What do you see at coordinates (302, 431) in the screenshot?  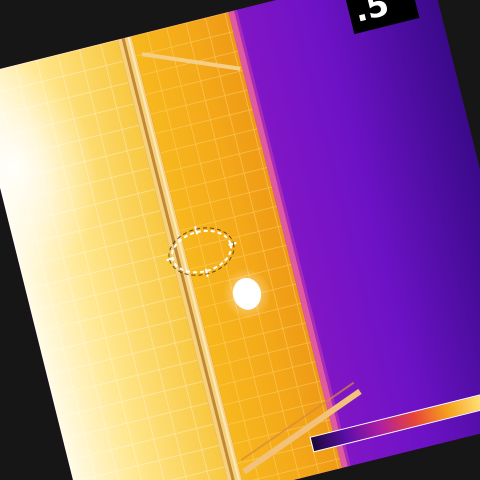 I see `support-bar-bottom` at bounding box center [302, 431].